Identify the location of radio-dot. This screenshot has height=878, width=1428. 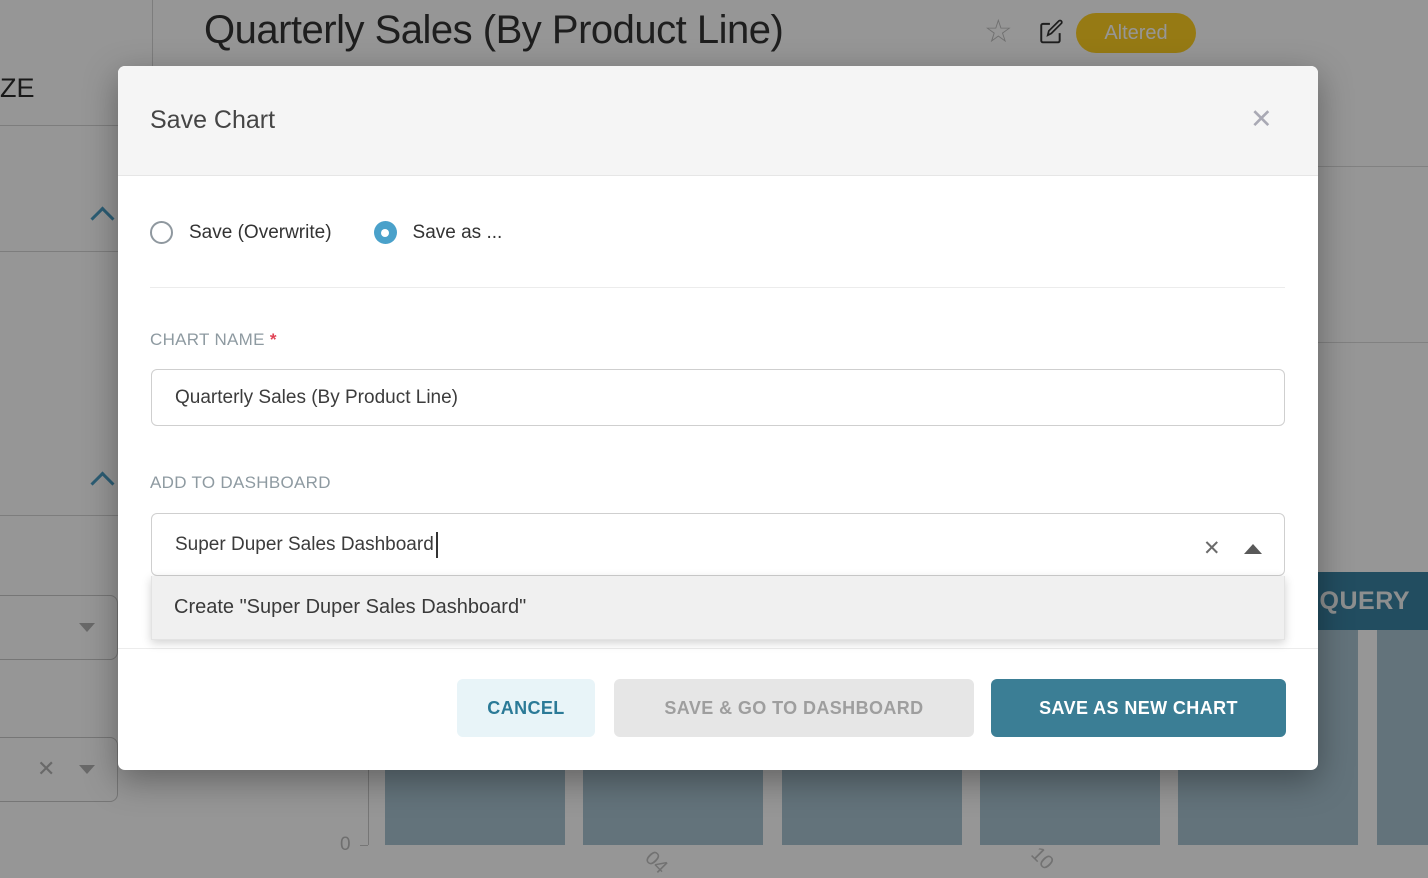
(385, 232).